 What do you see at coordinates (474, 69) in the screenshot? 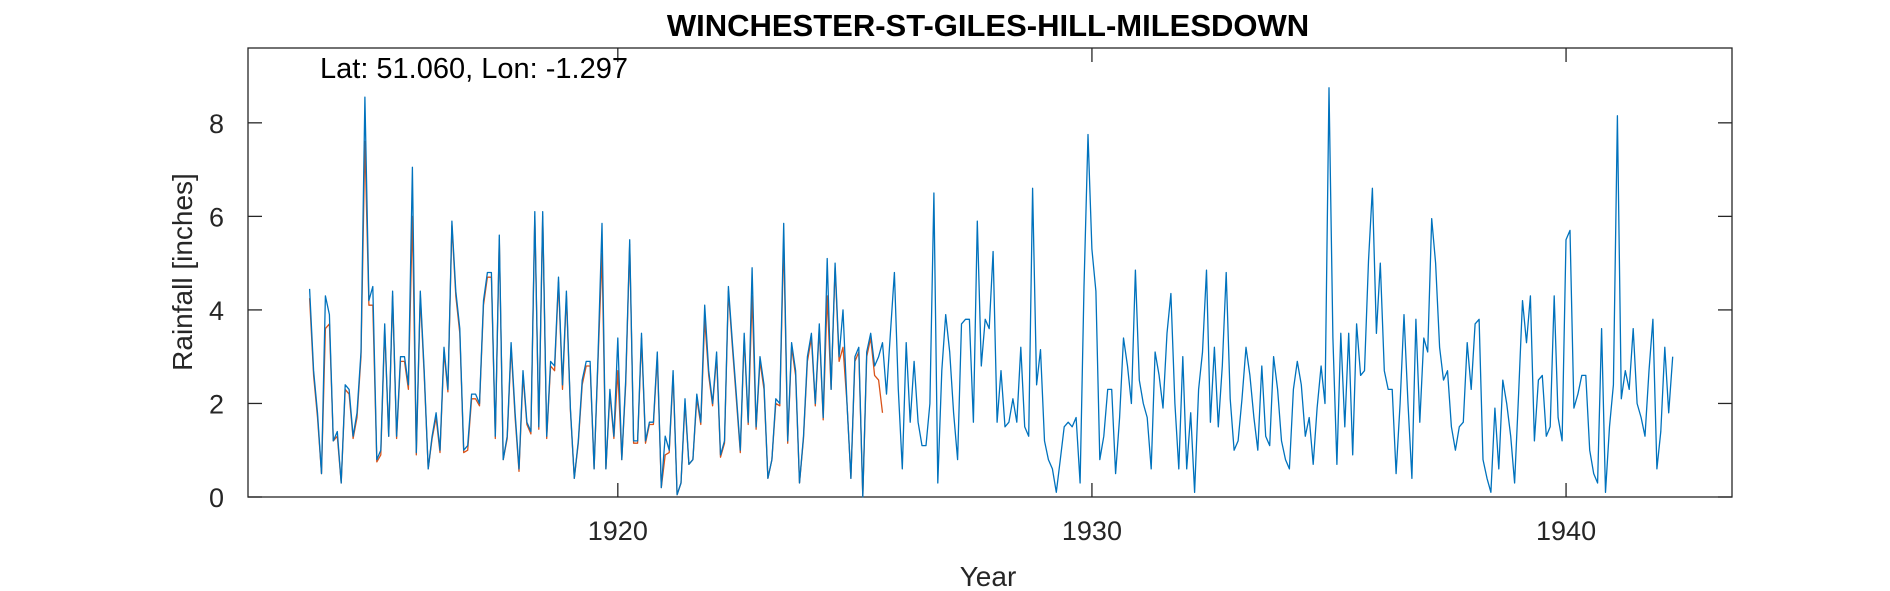
I see `location-annotation: Lat: 51.060, Lon: -1.297` at bounding box center [474, 69].